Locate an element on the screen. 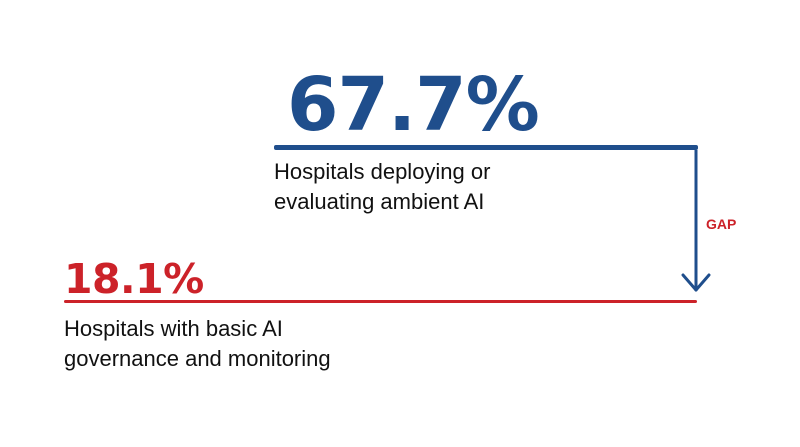 This screenshot has height=447, width=800. stat-label-governance-line-1: Hospitals with basic AI is located at coordinates (173, 328).